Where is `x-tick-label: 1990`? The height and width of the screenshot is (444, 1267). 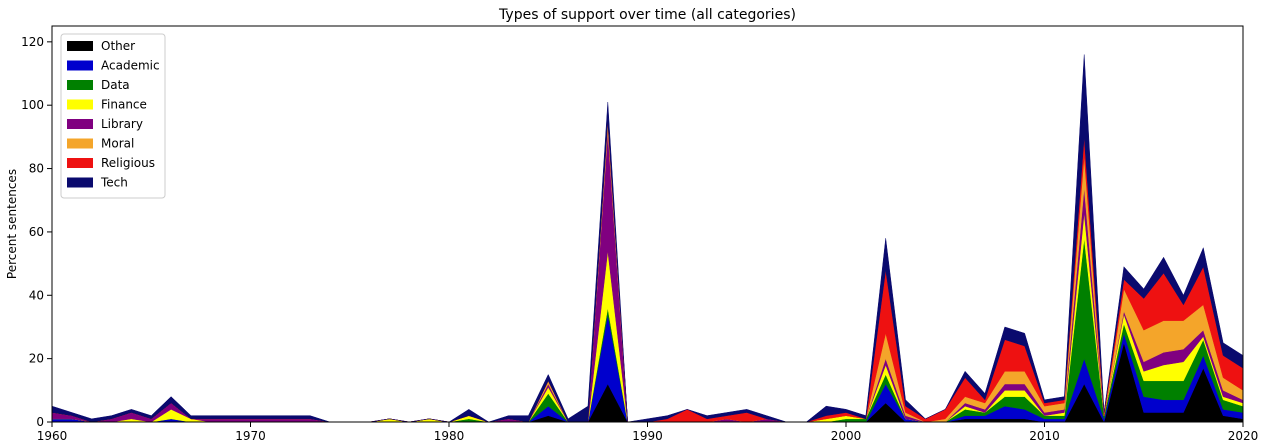 x-tick-label: 1990 is located at coordinates (647, 436).